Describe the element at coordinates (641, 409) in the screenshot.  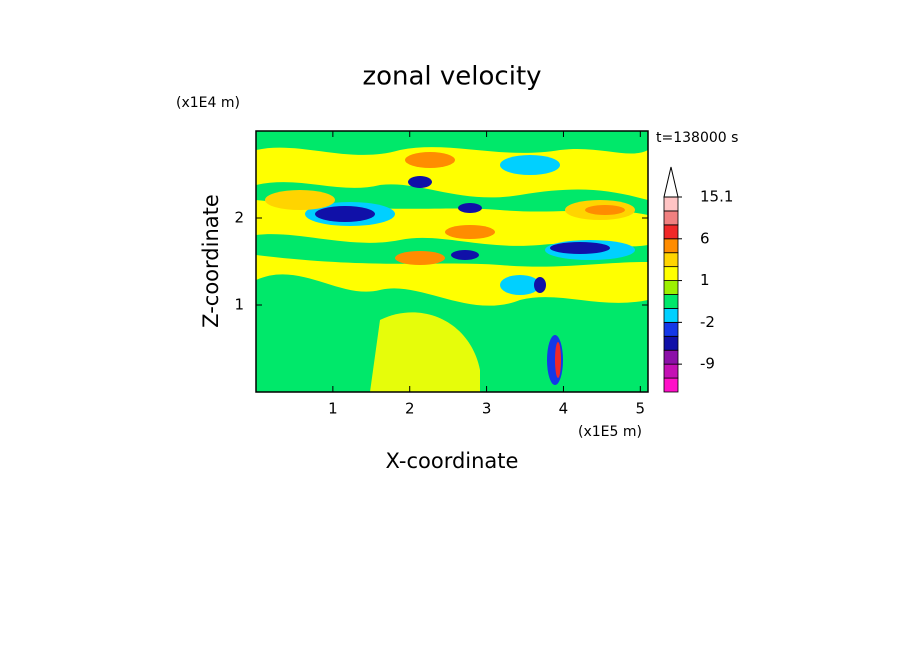
I see `x-tick-label: 5` at that location.